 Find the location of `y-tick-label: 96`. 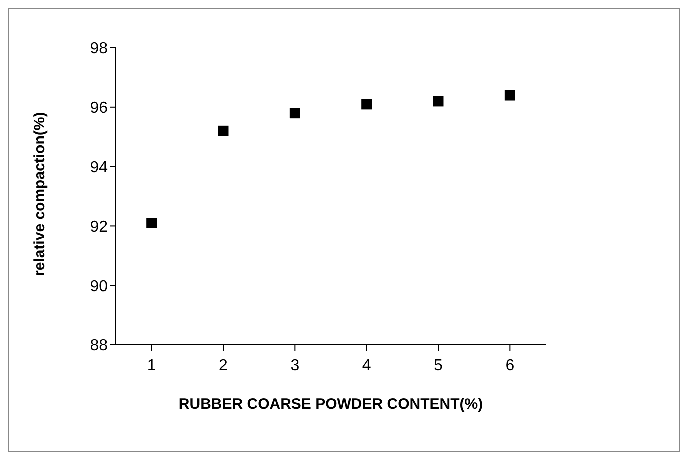

y-tick-label: 96 is located at coordinates (99, 109).